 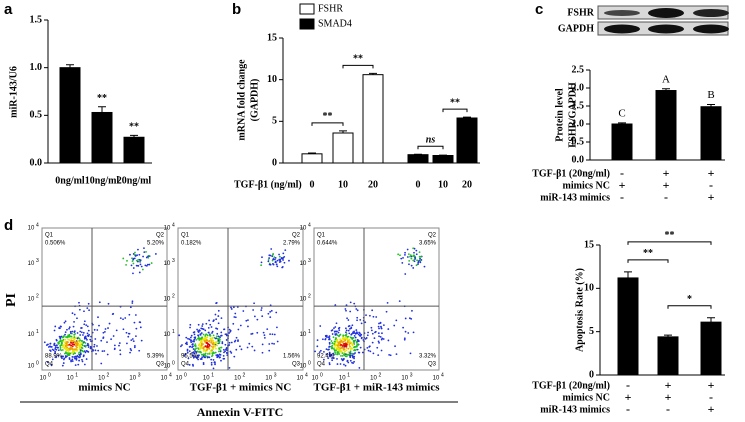 What do you see at coordinates (343, 131) in the screenshot?
I see `error-bar` at bounding box center [343, 131].